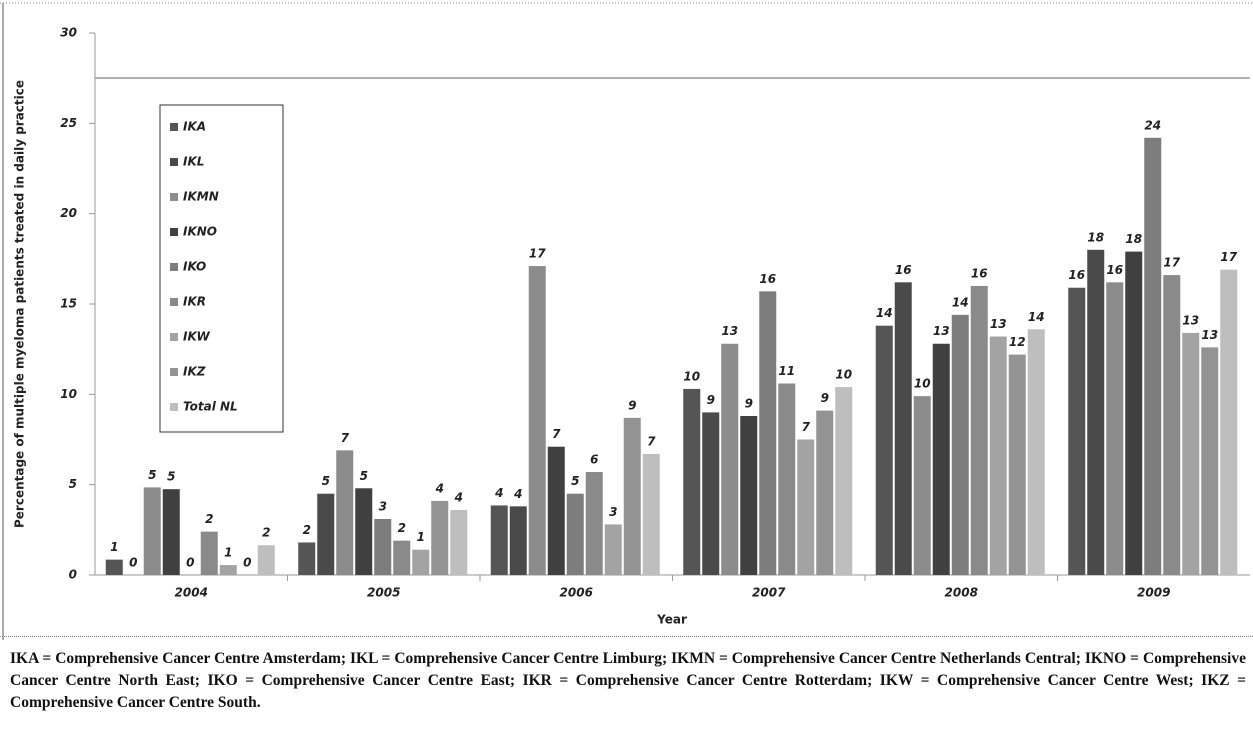 This screenshot has width=1253, height=731. What do you see at coordinates (73, 575) in the screenshot?
I see `y-tick-label: 0` at bounding box center [73, 575].